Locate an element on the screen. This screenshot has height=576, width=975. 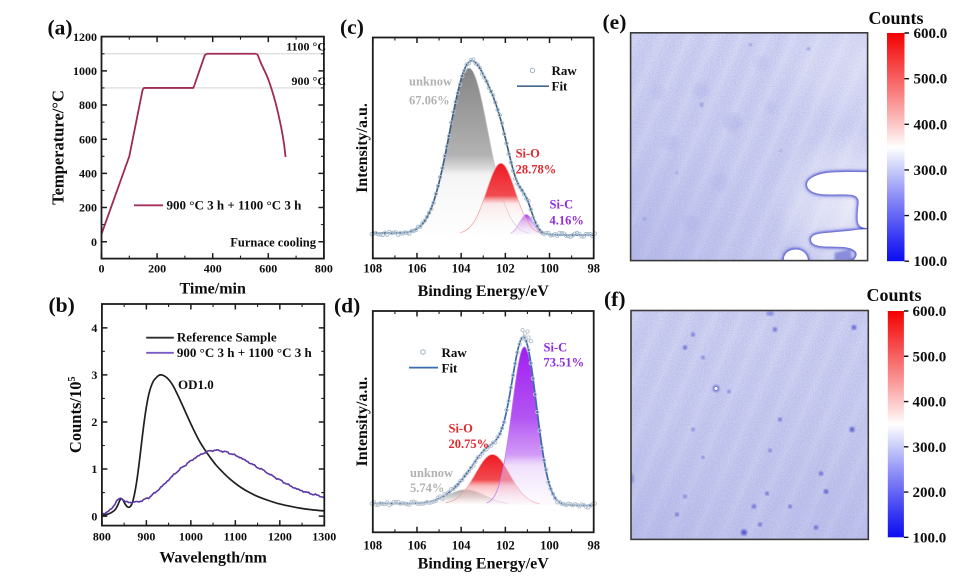
svg-text: 5.74% is located at coordinates (427, 488).